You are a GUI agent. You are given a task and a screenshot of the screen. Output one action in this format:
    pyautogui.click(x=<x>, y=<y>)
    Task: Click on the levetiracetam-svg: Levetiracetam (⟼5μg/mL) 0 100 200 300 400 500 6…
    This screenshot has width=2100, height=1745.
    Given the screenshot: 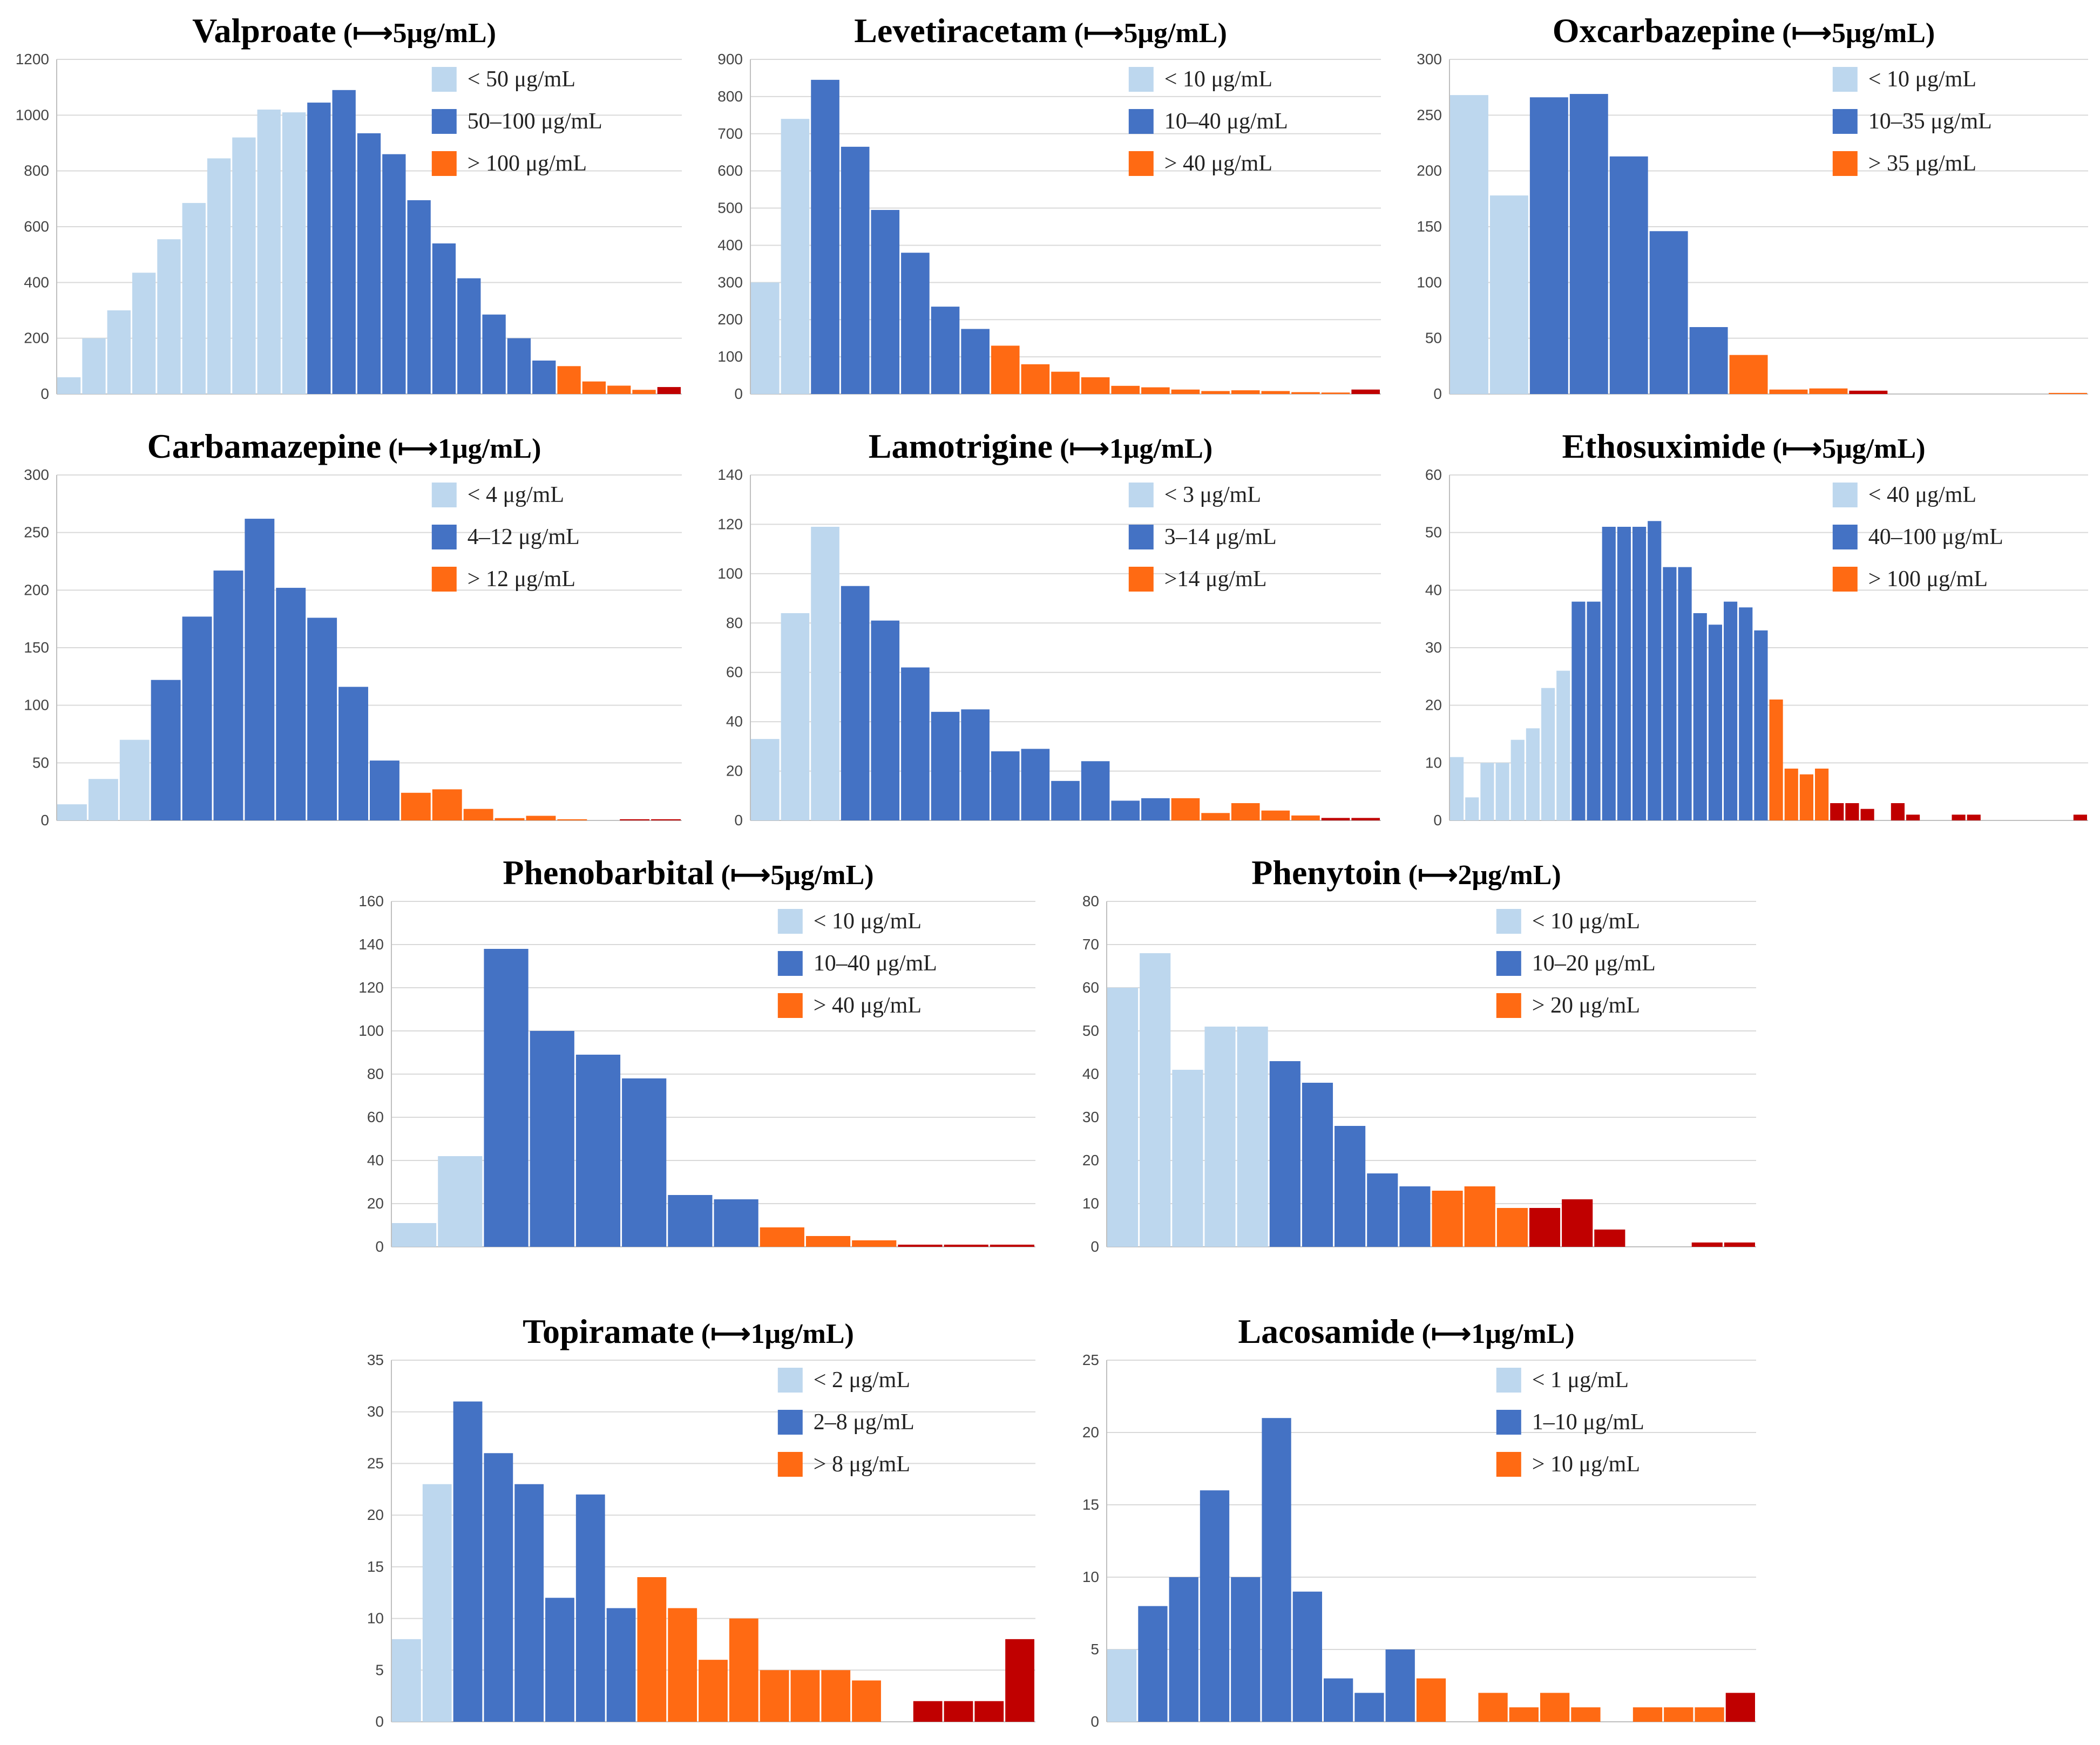 What is the action you would take?
    pyautogui.click(x=1049, y=206)
    